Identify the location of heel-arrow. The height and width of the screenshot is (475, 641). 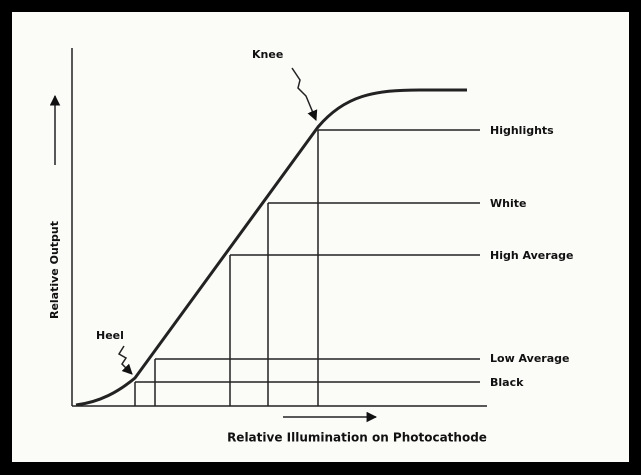
(125, 360).